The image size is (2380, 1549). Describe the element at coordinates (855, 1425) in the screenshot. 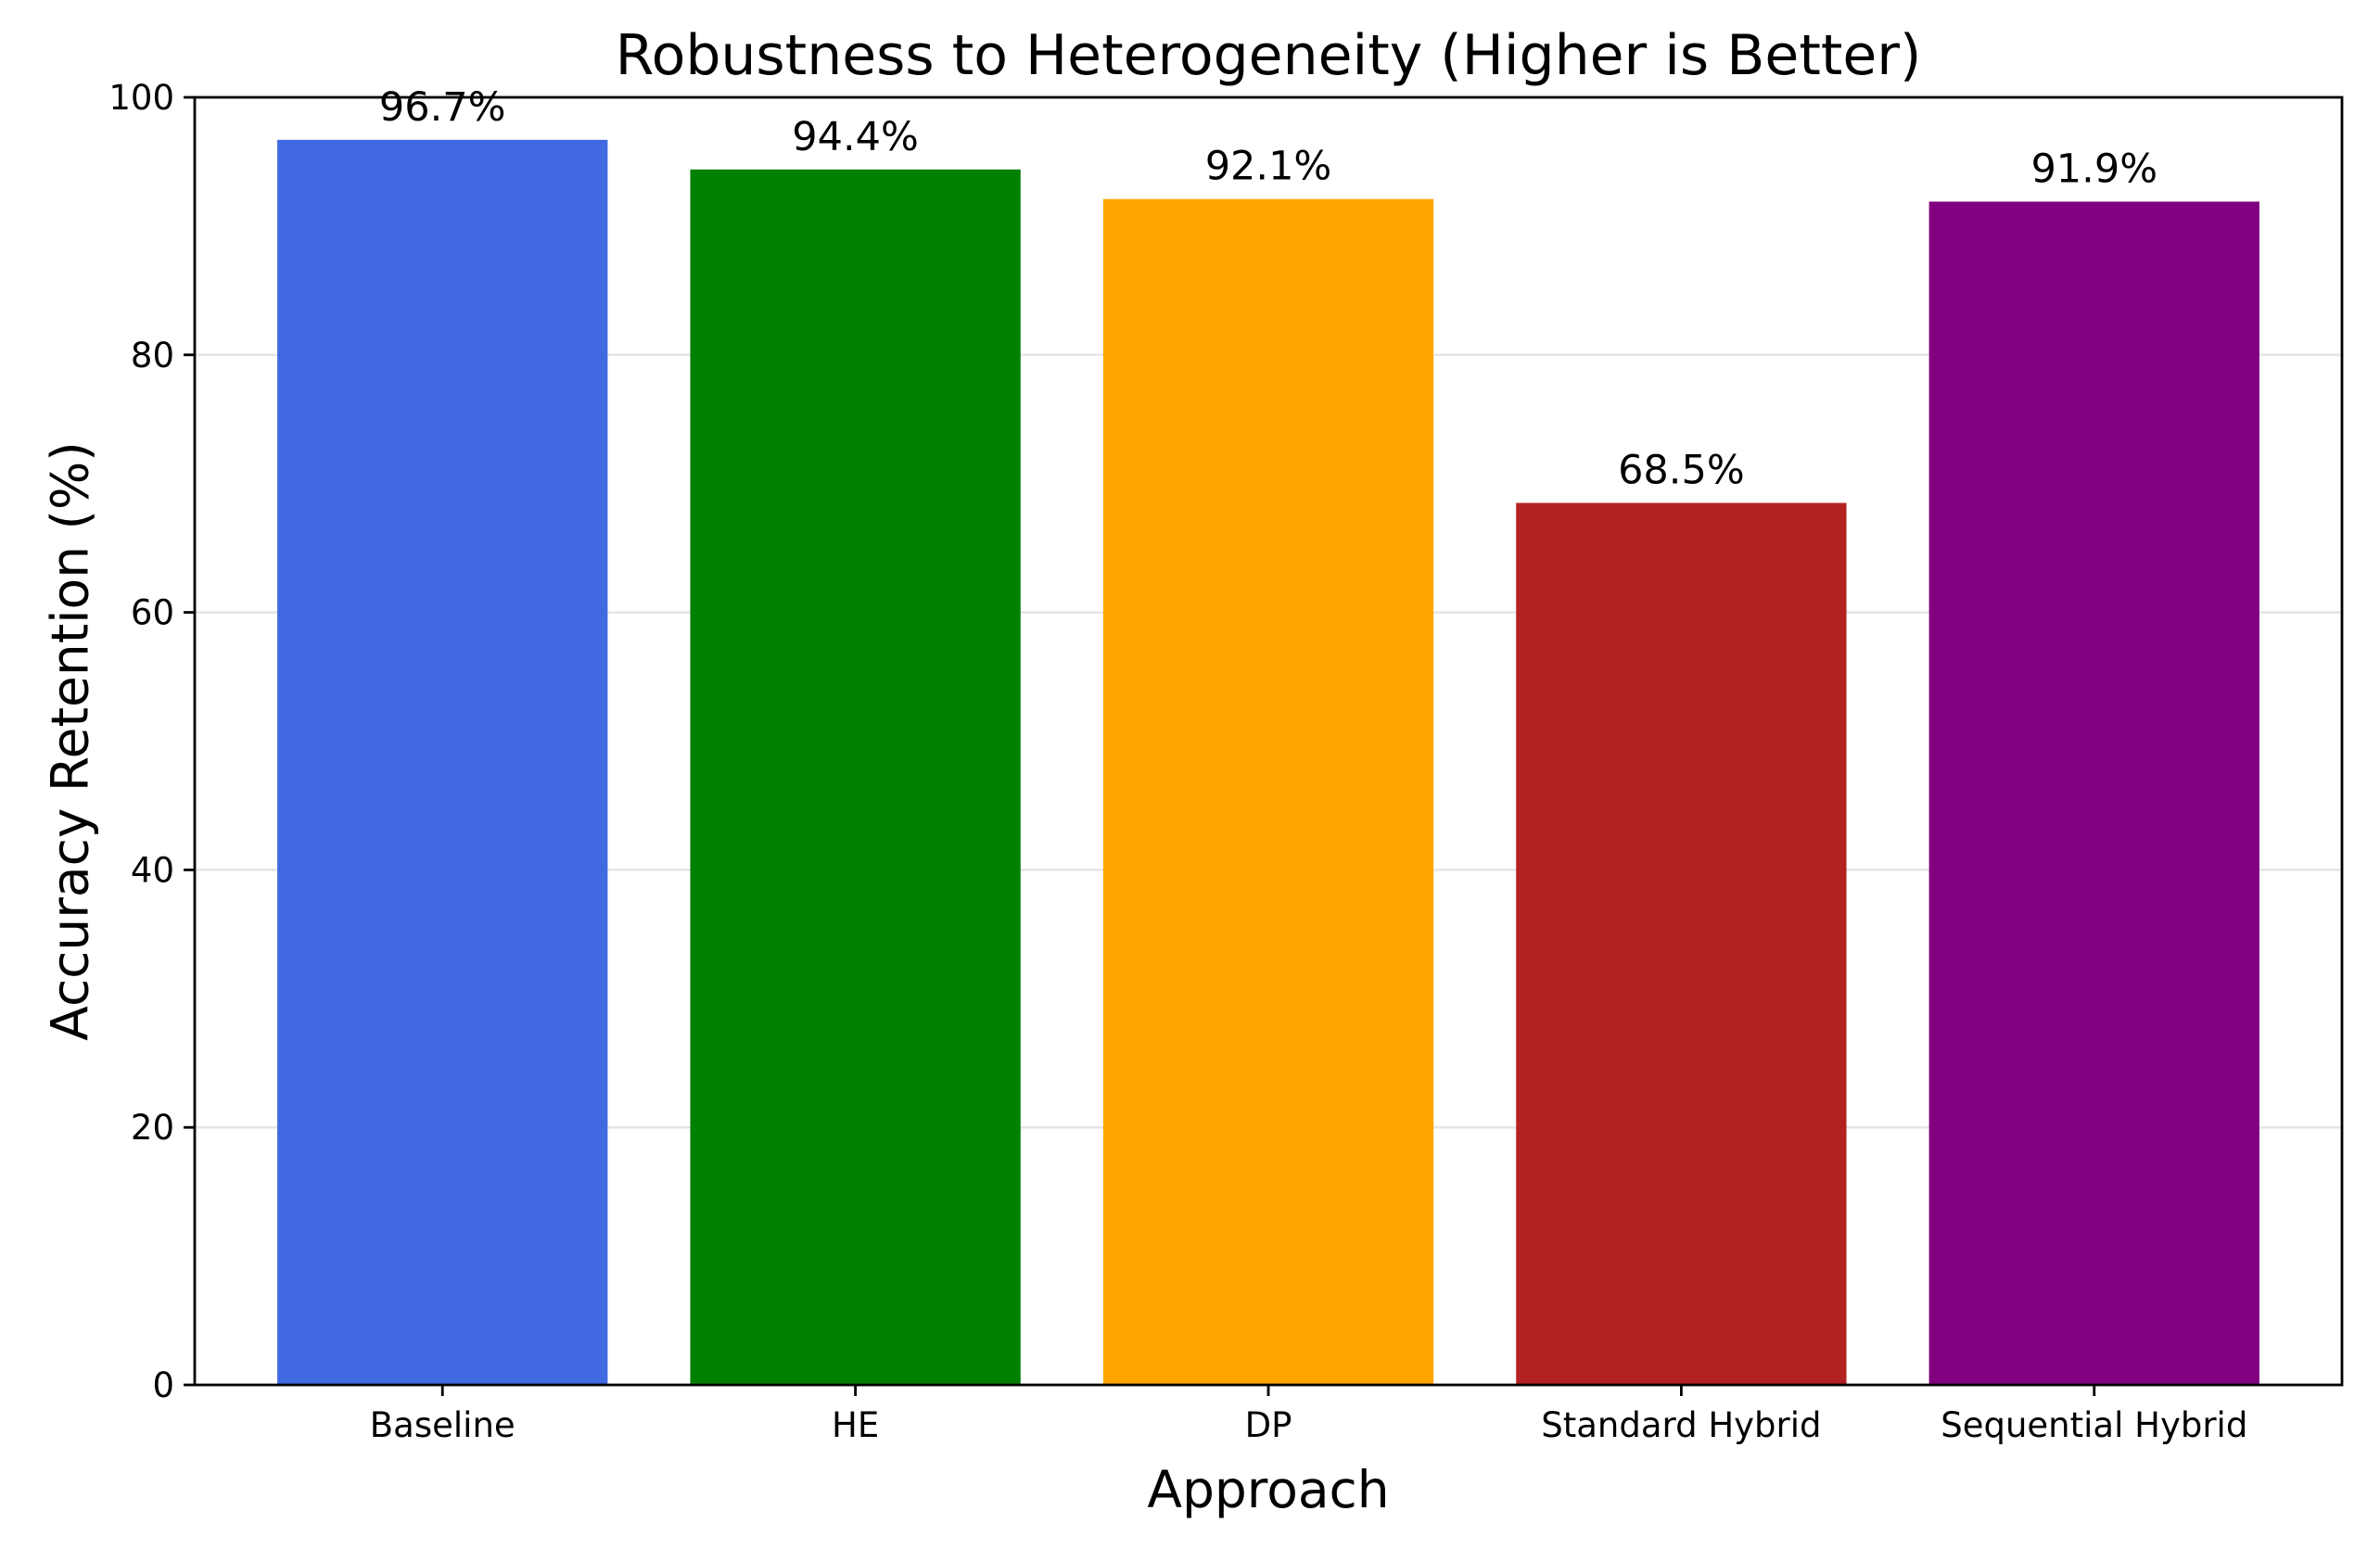

I see `x-tick-label: HE` at that location.